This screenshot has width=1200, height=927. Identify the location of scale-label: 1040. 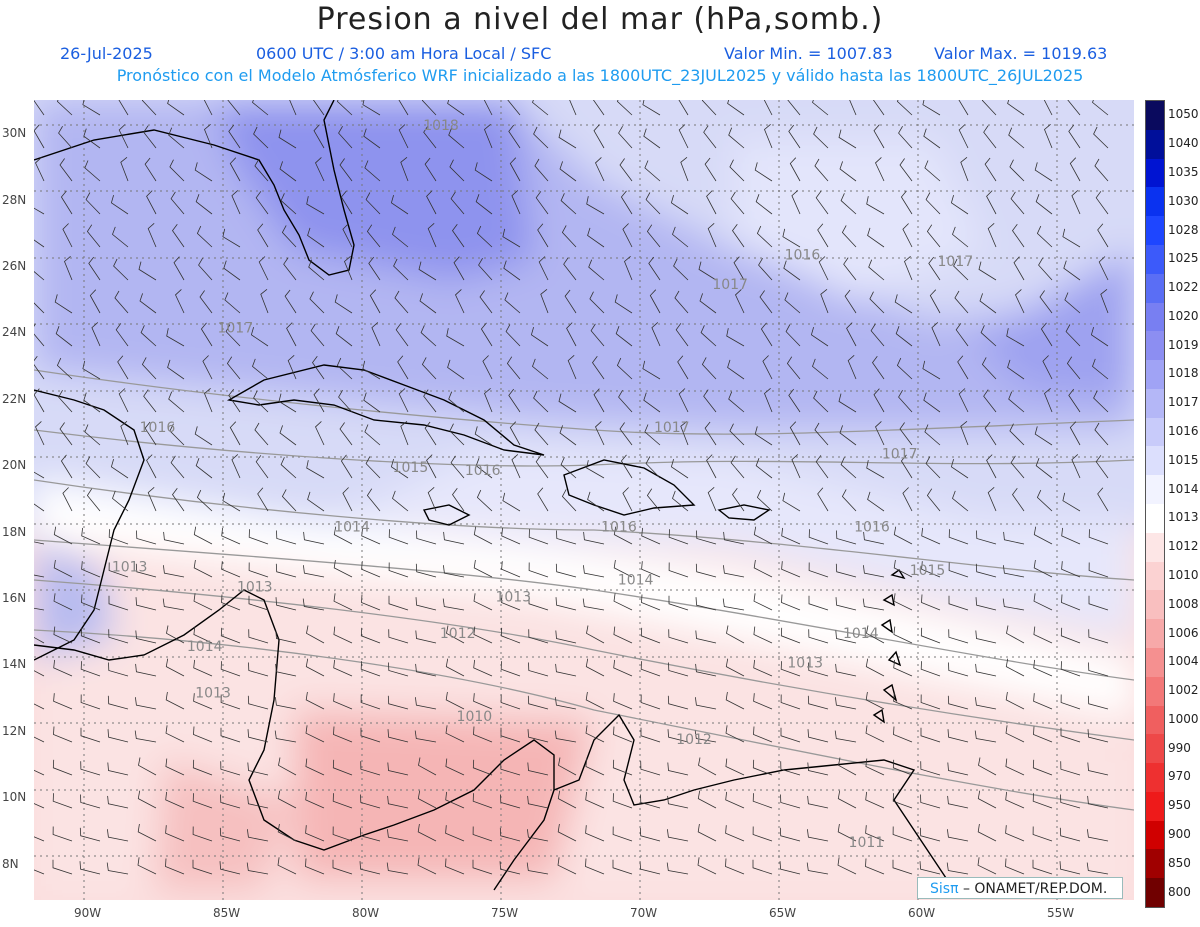
(1183, 143).